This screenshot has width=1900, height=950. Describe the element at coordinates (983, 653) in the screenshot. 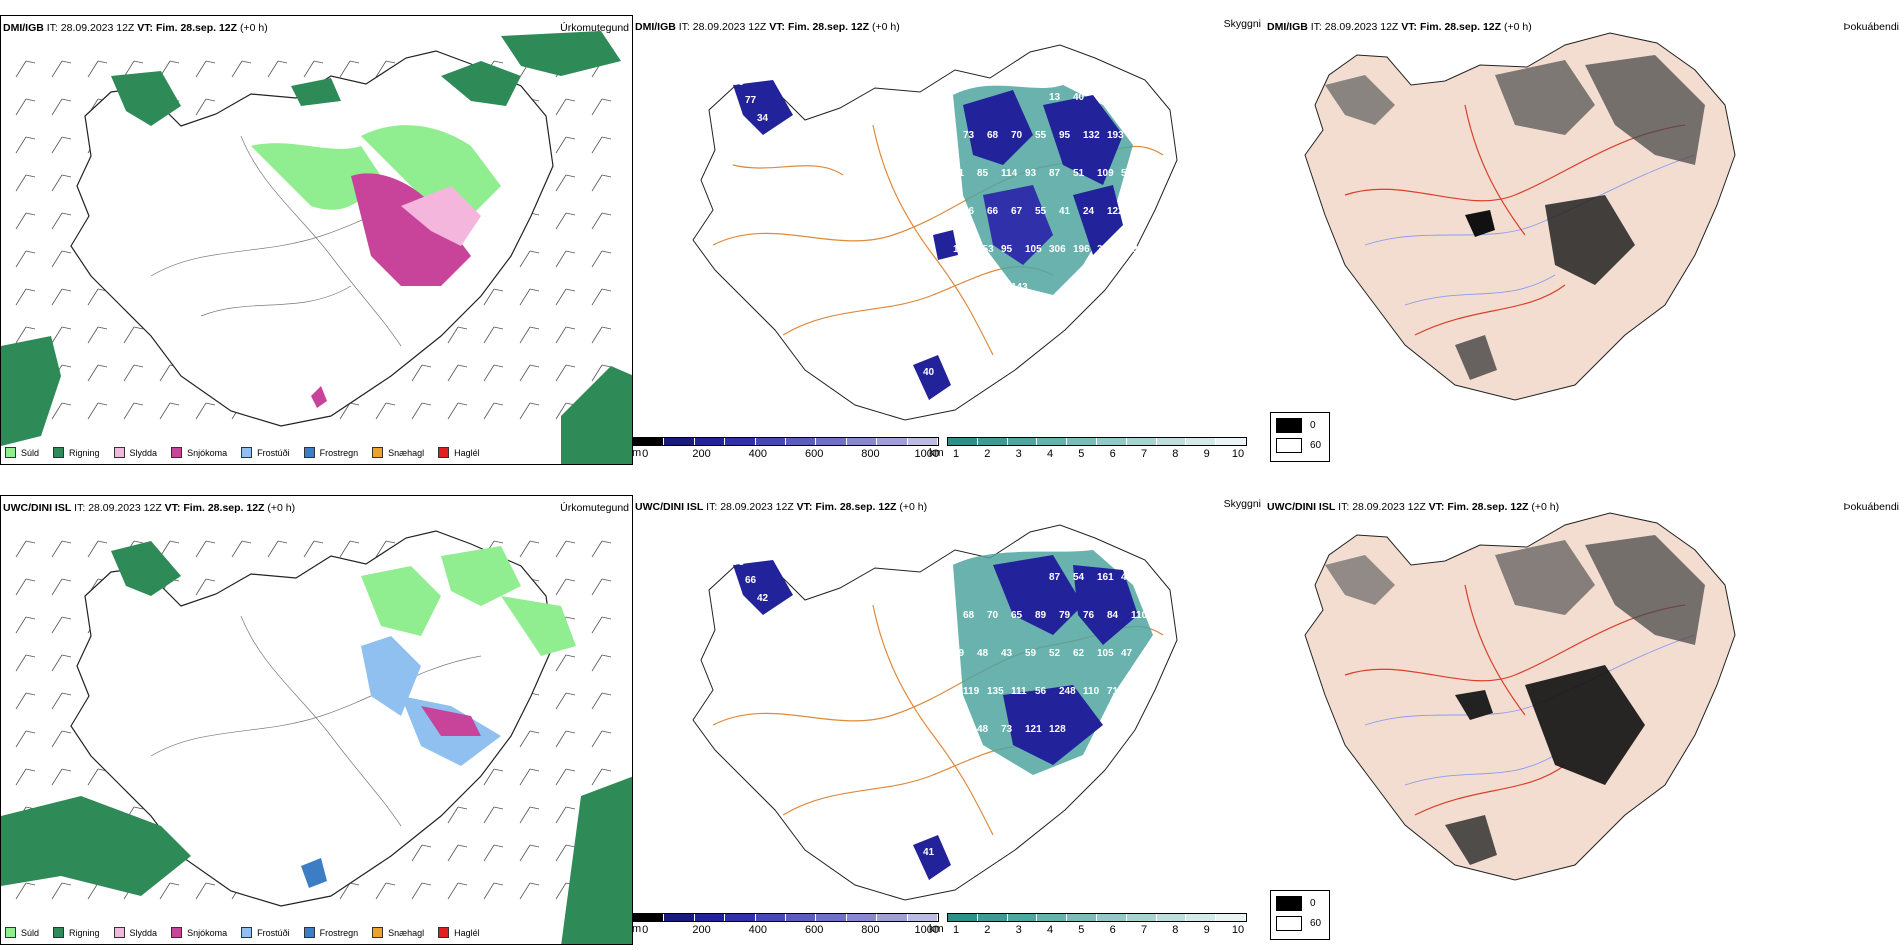

I see `cloud-value-label: 48` at that location.